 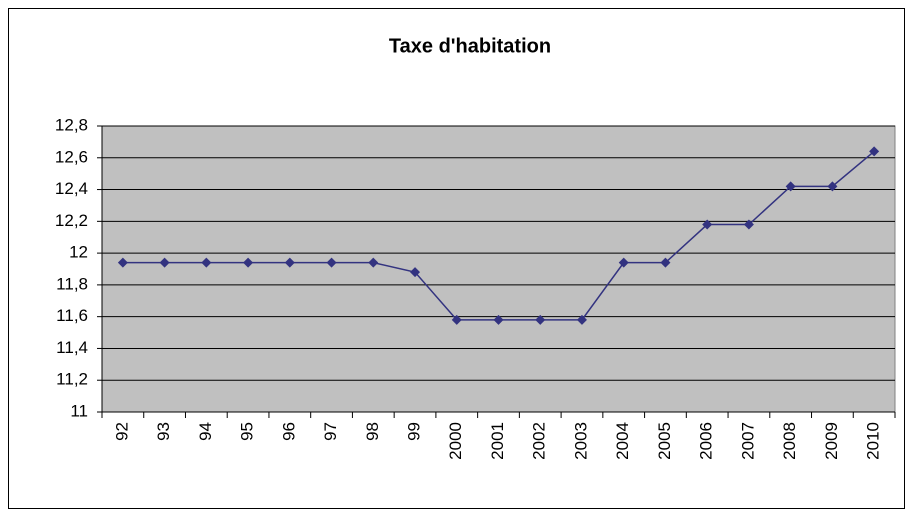 I want to click on x-tick-label: 95, so click(x=247, y=431).